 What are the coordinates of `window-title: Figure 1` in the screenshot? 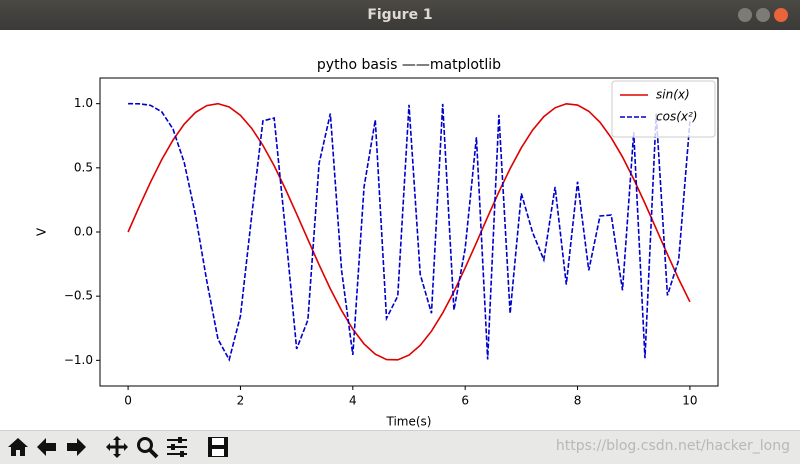 It's located at (400, 15).